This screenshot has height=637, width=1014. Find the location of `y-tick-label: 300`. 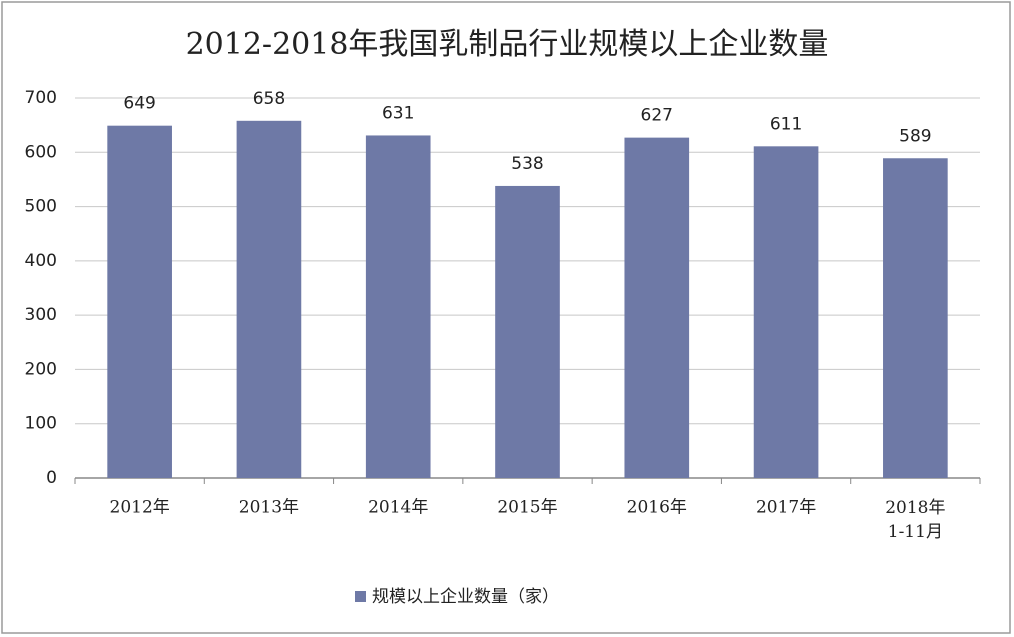

y-tick-label: 300 is located at coordinates (41, 315).